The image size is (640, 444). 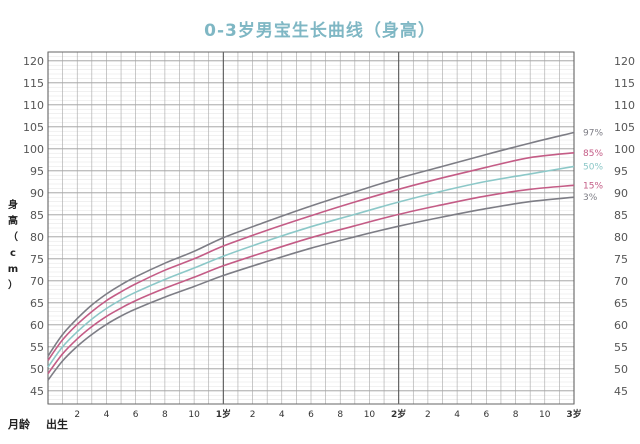 What do you see at coordinates (37, 215) in the screenshot?
I see `y-tick-left: 85` at bounding box center [37, 215].